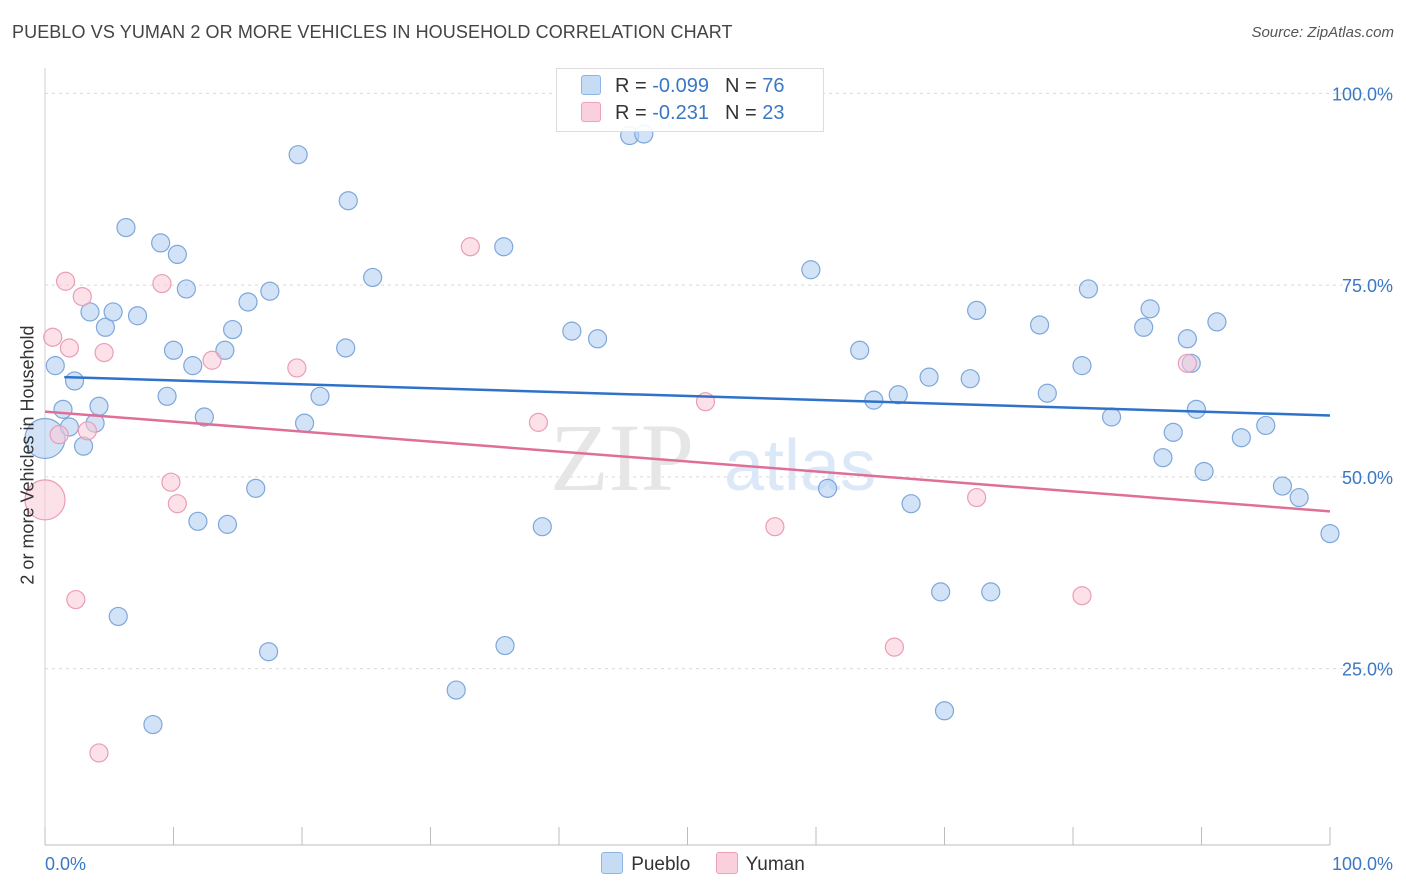 The image size is (1406, 892). I want to click on n-value: 76, so click(773, 86).